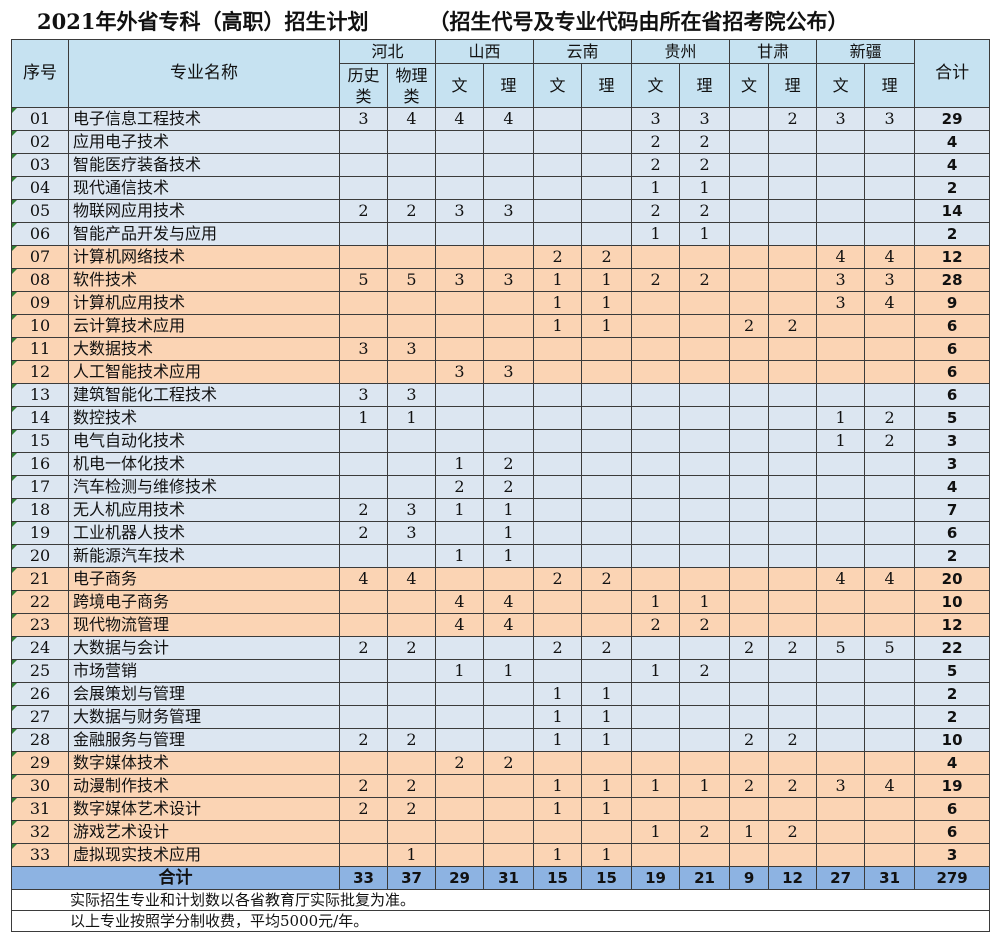 This screenshot has width=1000, height=941. Describe the element at coordinates (501, 234) in the screenshot. I see `table-row: 06 智能产品开发与应用 1 1 2` at that location.